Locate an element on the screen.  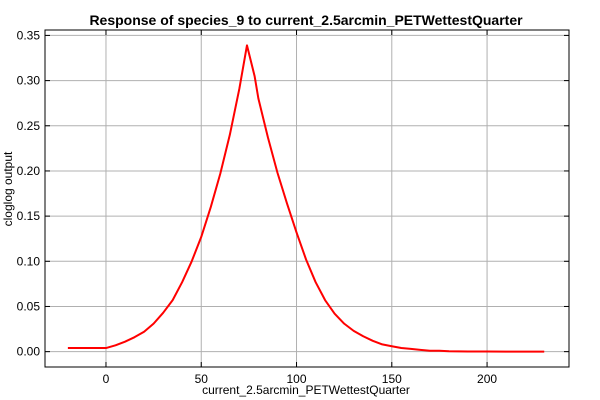
x-tick-label: 50 is located at coordinates (202, 379).